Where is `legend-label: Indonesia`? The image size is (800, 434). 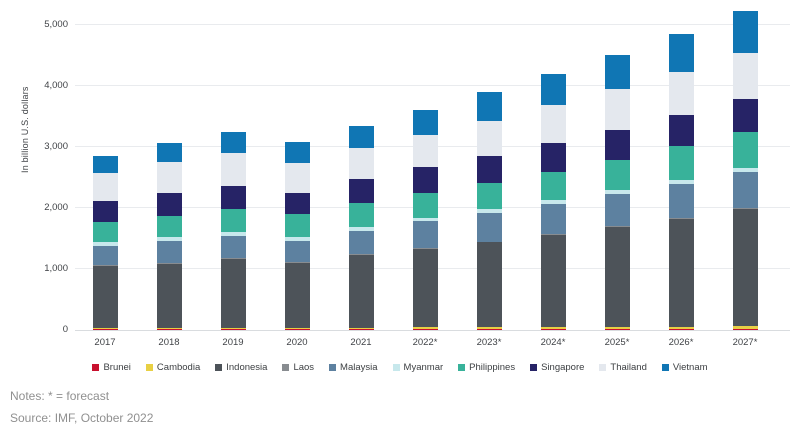
legend-label: Indonesia is located at coordinates (247, 367).